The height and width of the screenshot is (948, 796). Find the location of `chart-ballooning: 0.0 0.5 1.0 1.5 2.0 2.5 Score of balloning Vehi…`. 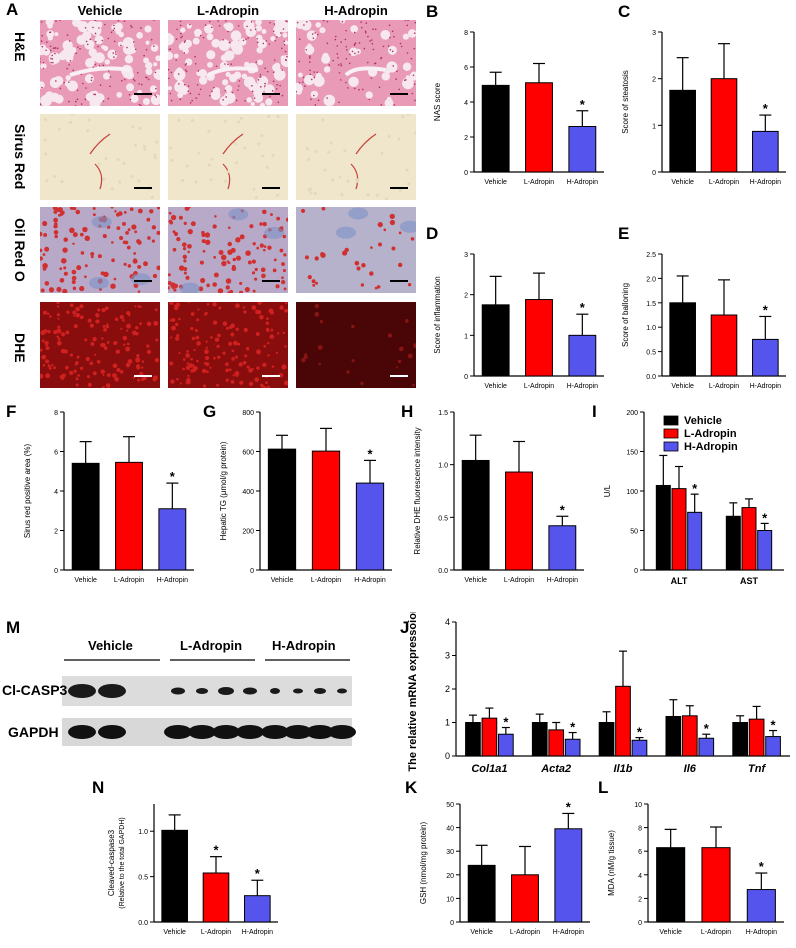

chart-ballooning: 0.0 0.5 1.0 1.5 2.0 2.5 Score of balloning Vehi… is located at coordinates (703, 321).